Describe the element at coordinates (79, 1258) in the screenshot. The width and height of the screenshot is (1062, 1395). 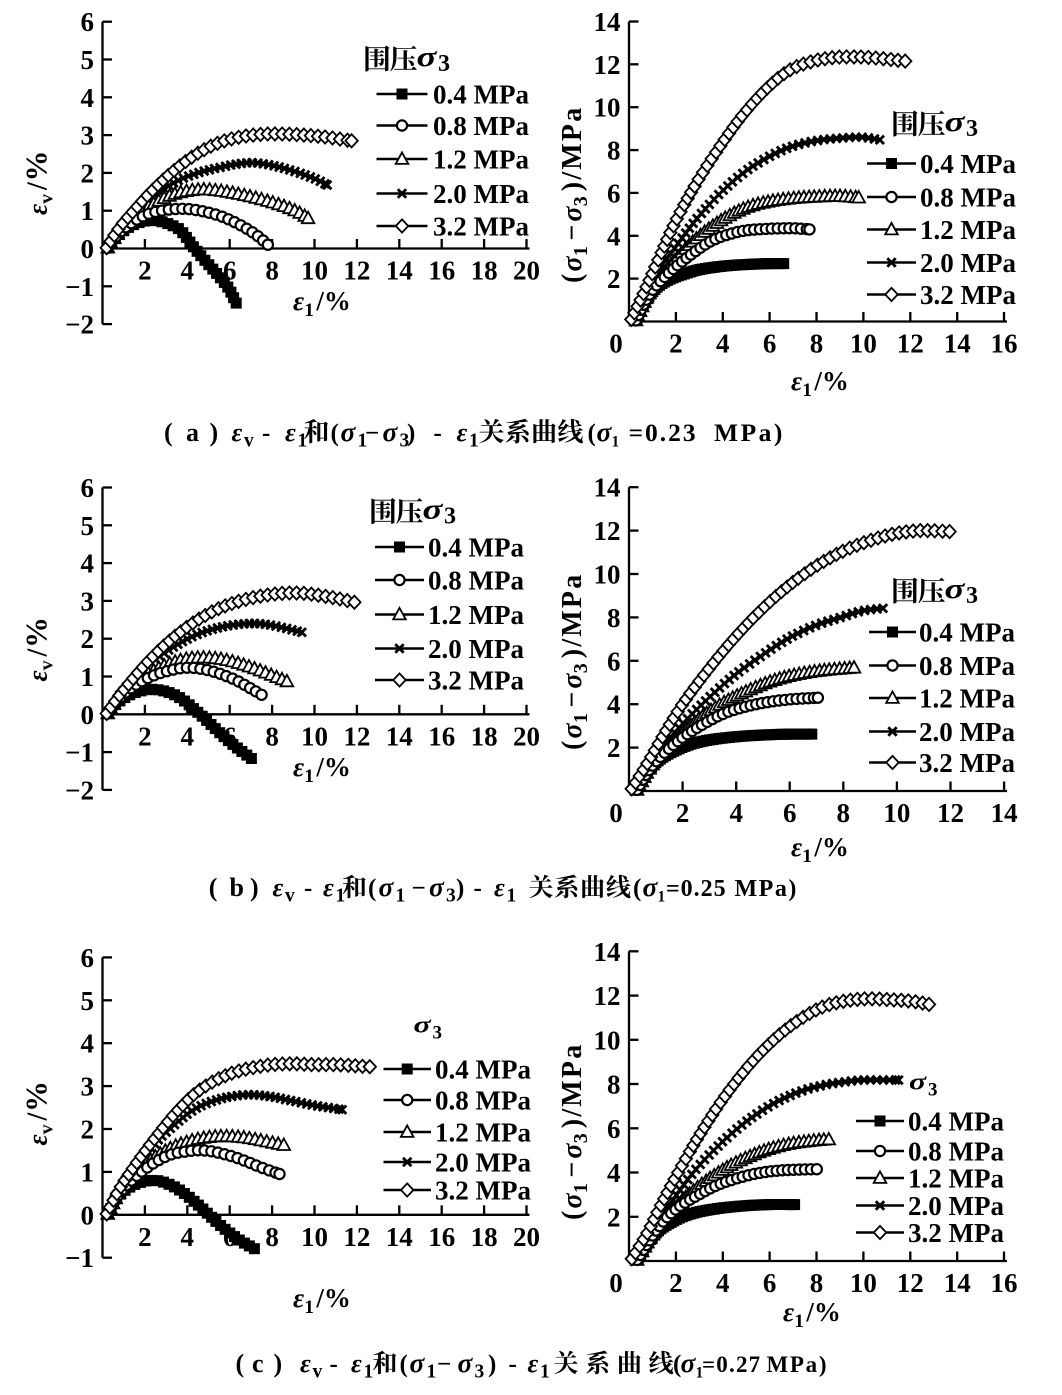
I see `svg-text: −1` at that location.